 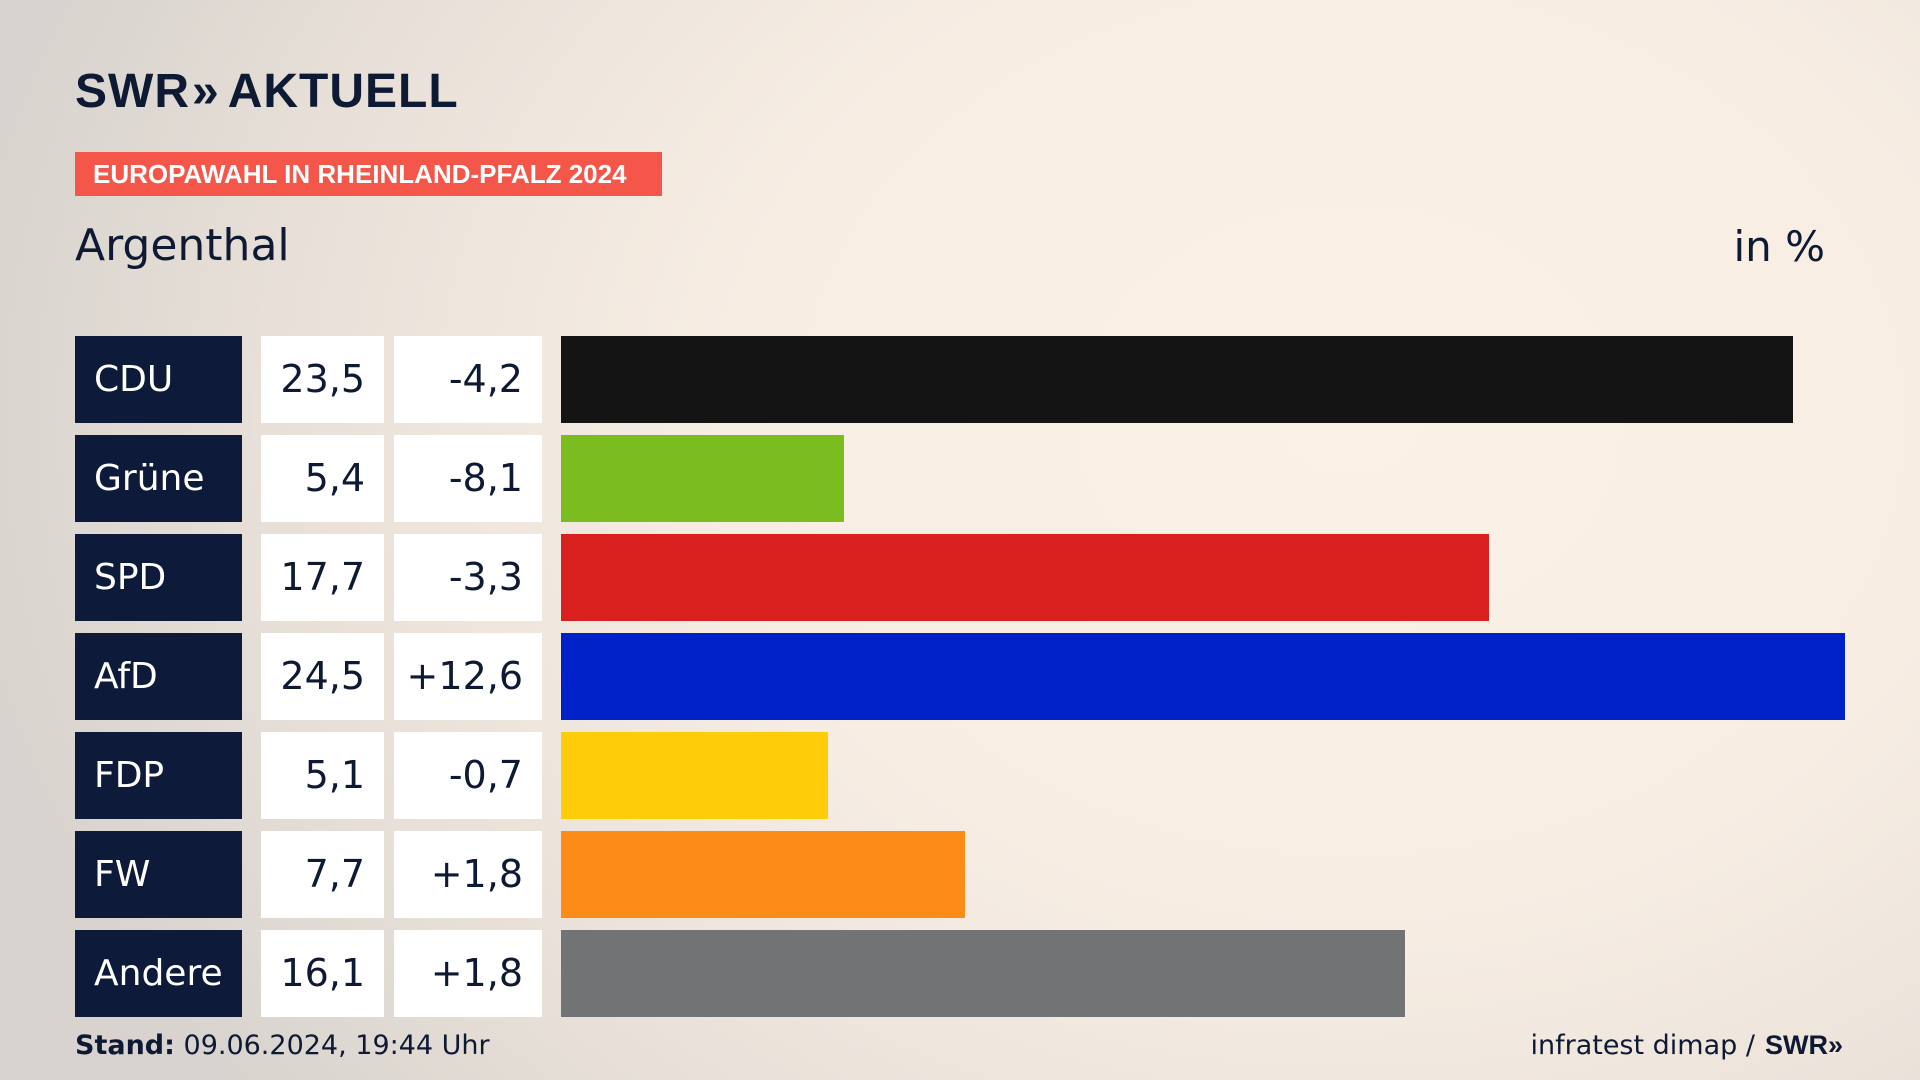 What do you see at coordinates (322, 874) in the screenshot?
I see `vote-share-value: 7,7` at bounding box center [322, 874].